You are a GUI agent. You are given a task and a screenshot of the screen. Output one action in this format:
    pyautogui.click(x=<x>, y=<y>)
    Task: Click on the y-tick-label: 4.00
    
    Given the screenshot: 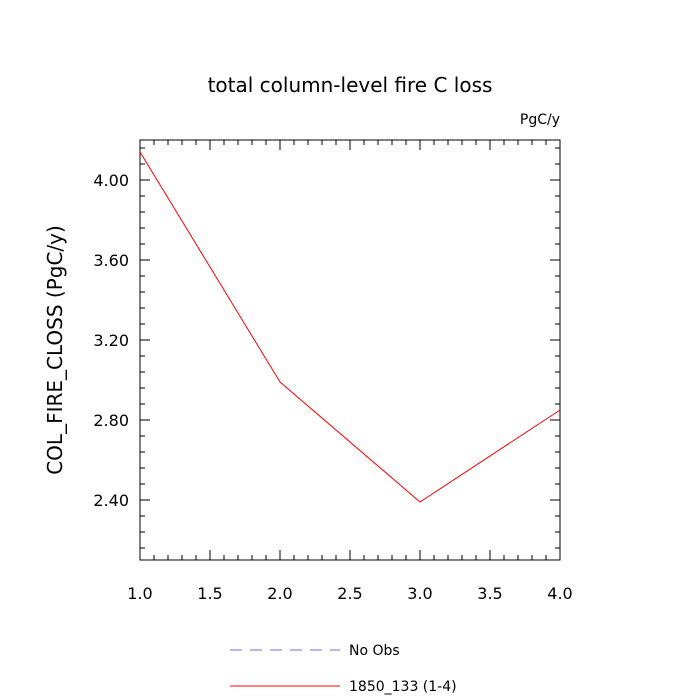 What is the action you would take?
    pyautogui.click(x=111, y=180)
    